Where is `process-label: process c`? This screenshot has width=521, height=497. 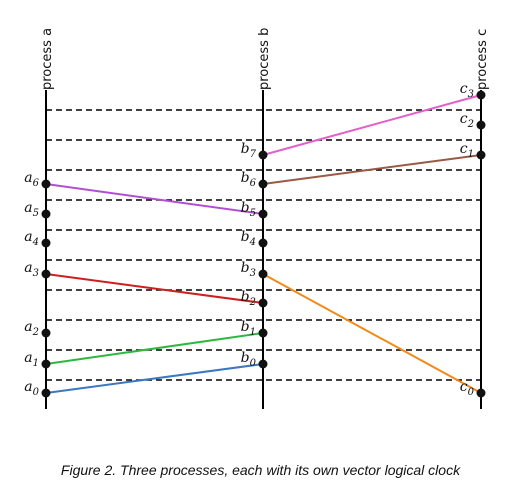
process-label: process c is located at coordinates (482, 59).